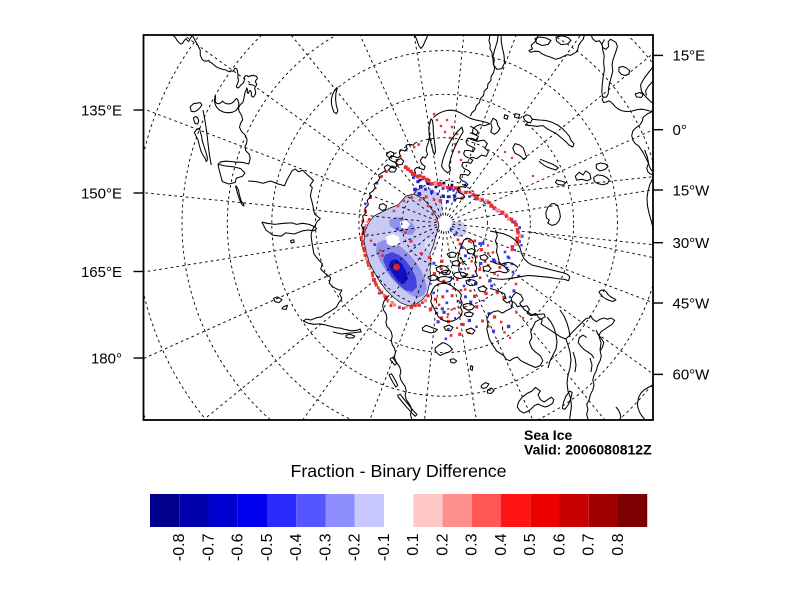 This screenshot has height=612, width=792. What do you see at coordinates (692, 375) in the screenshot?
I see `svg-text: 60°W` at bounding box center [692, 375].